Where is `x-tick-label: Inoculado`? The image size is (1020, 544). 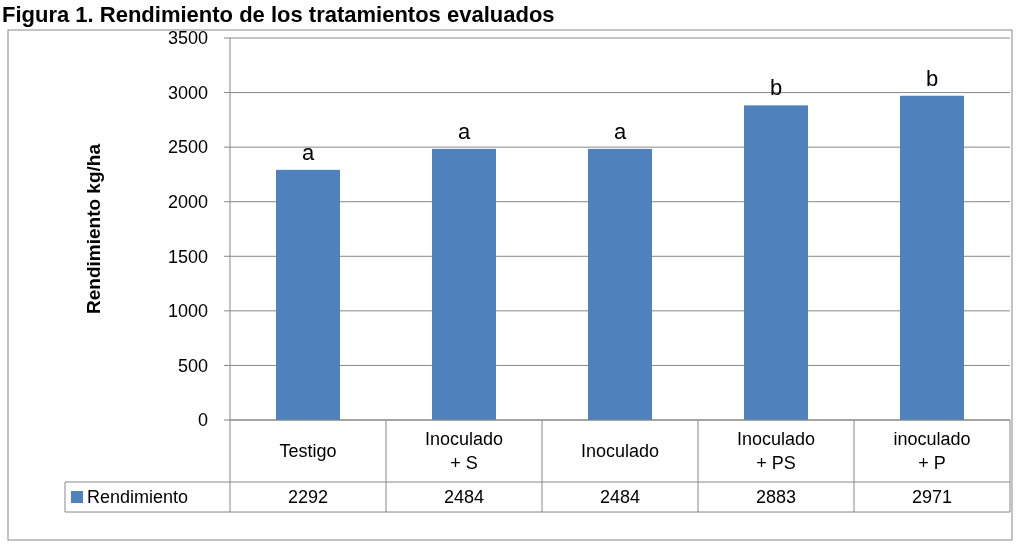
x-tick-label: Inoculado is located at coordinates (620, 451).